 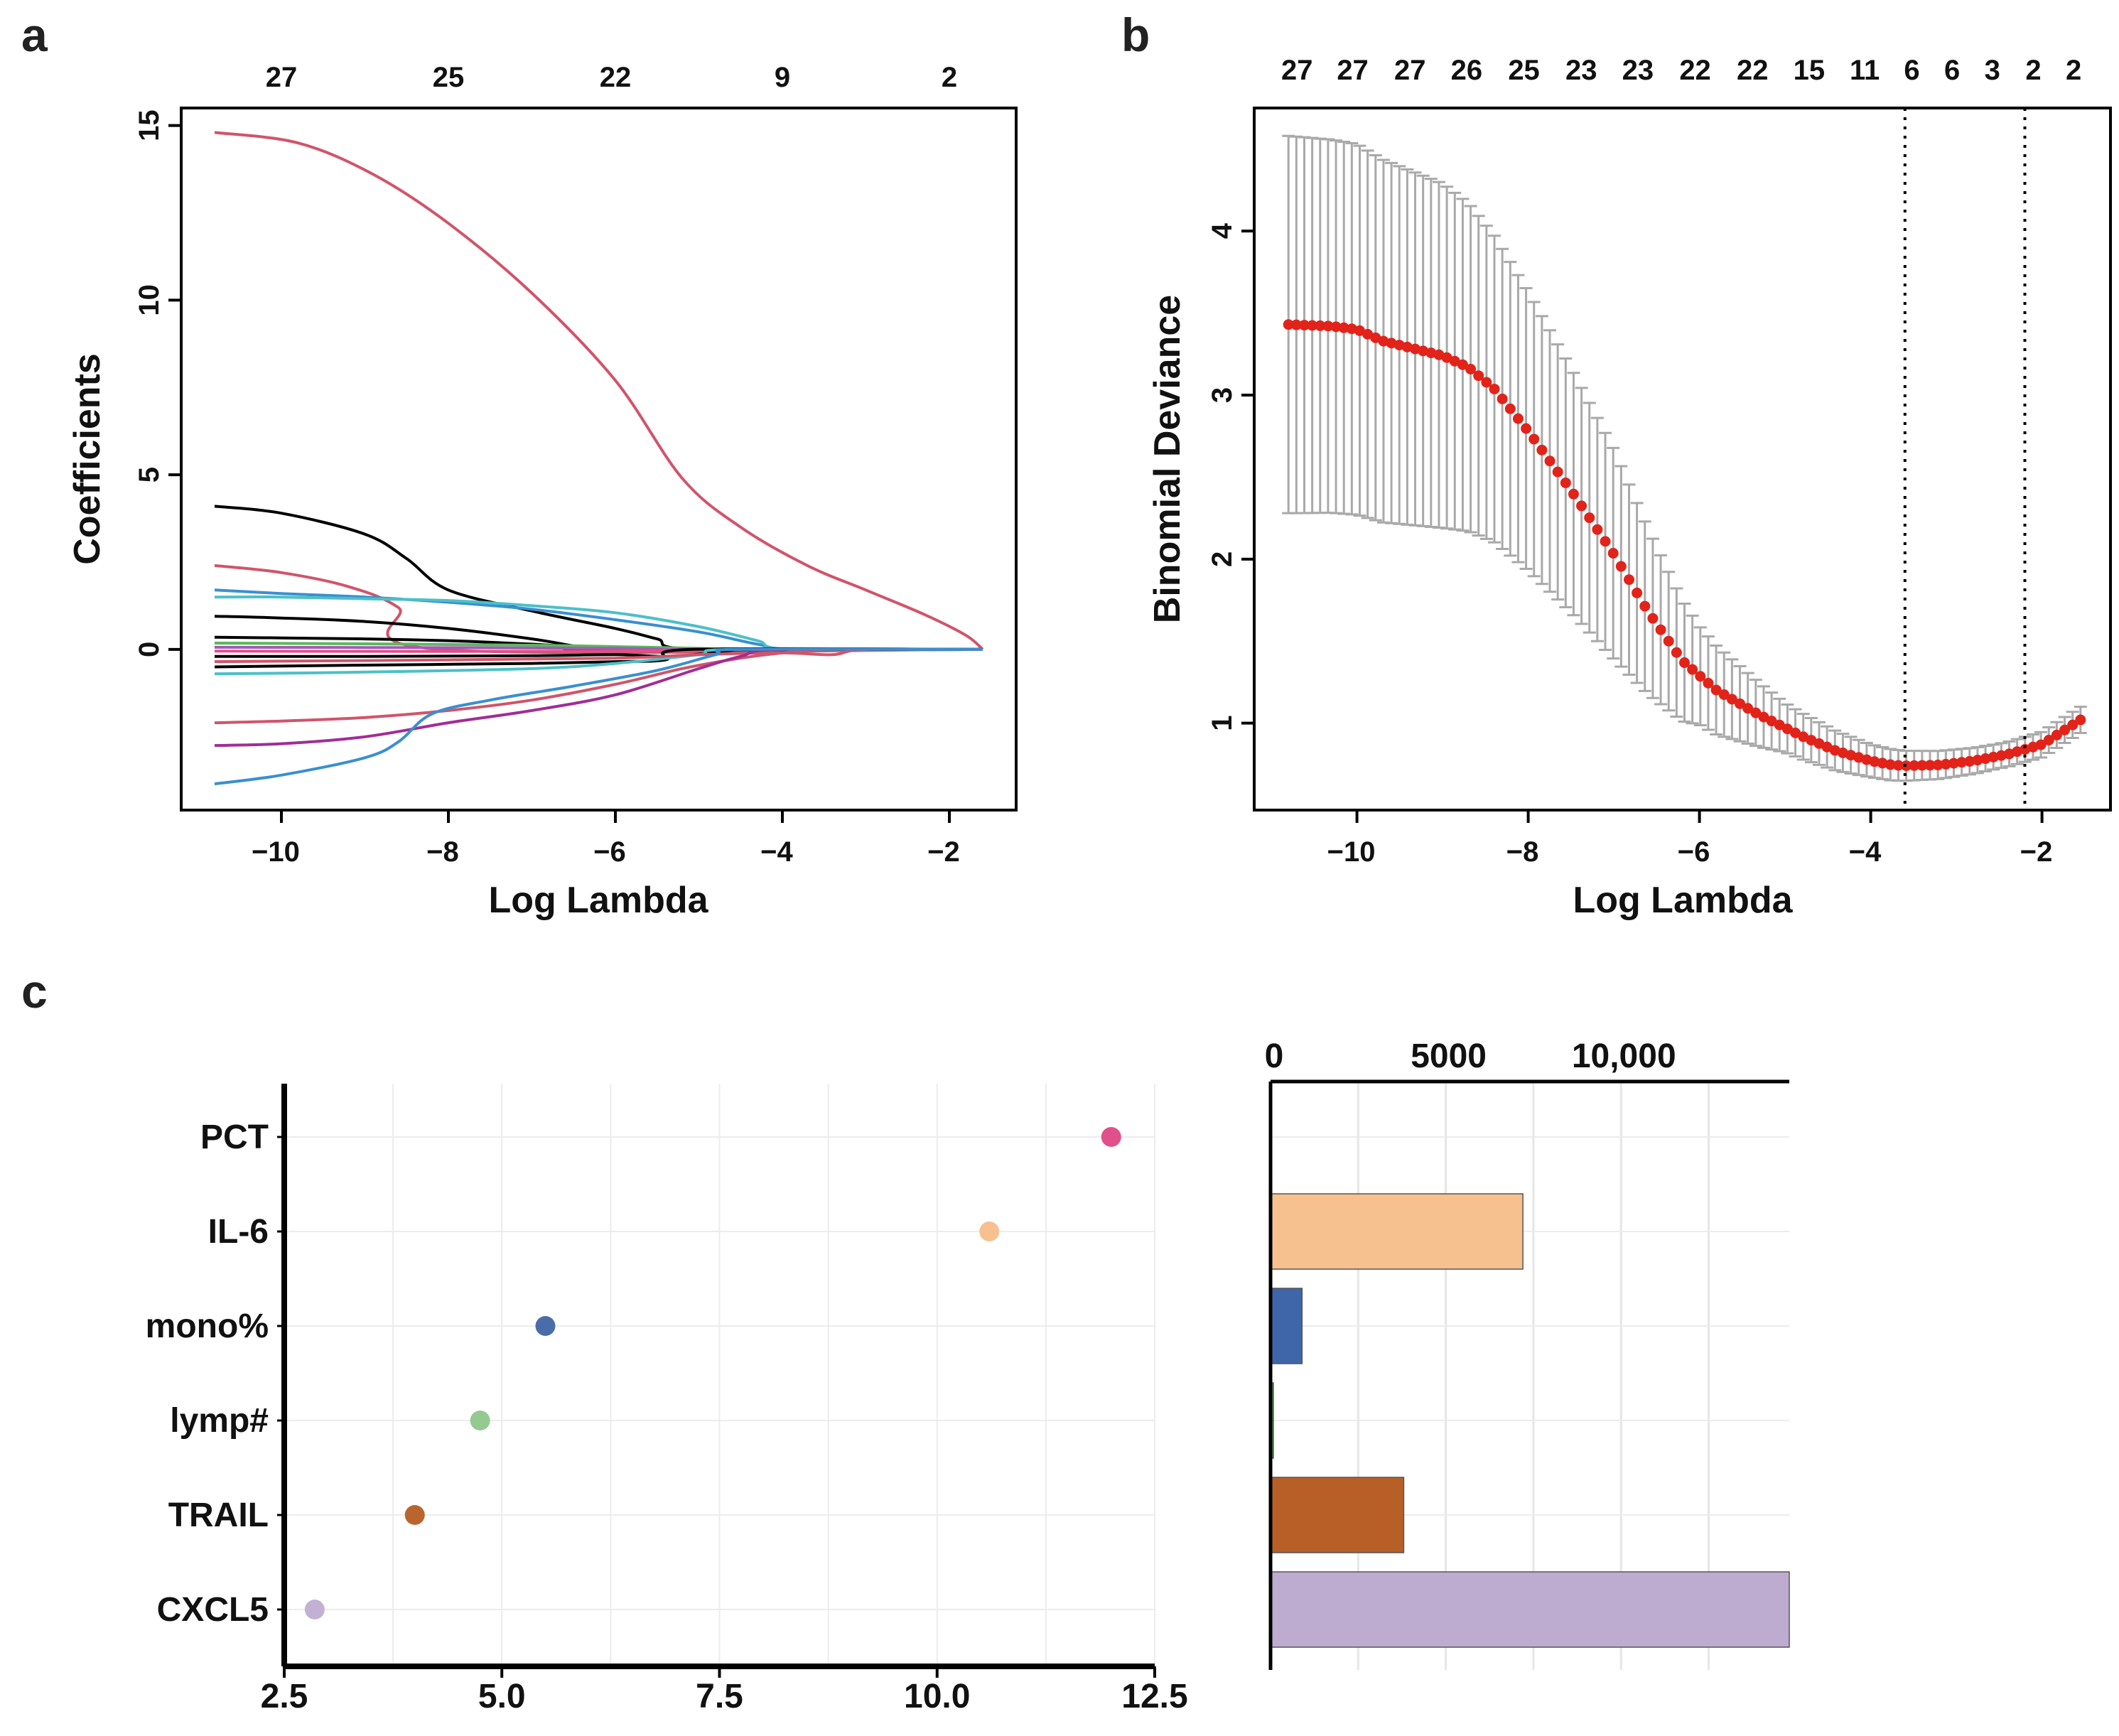 What do you see at coordinates (1337, 1515) in the screenshot?
I see `bar-trail` at bounding box center [1337, 1515].